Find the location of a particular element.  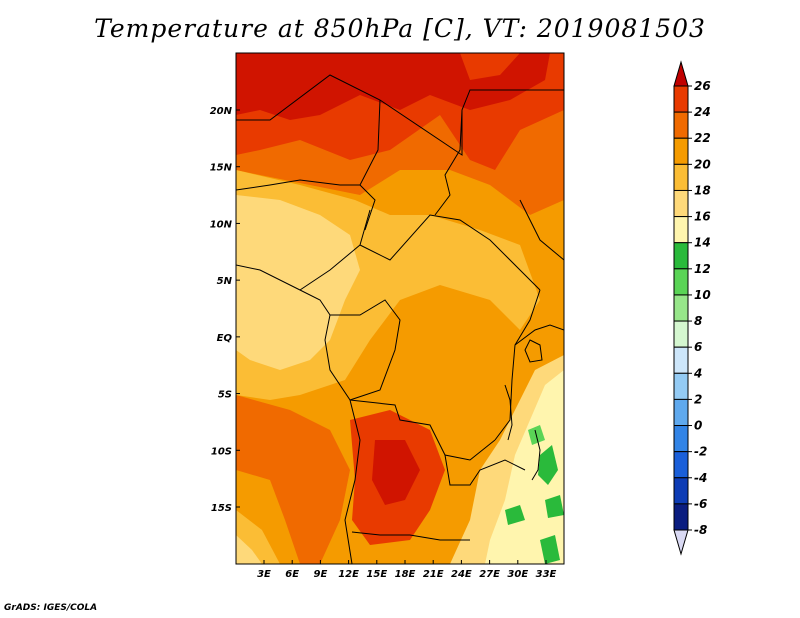

colorbar-label: 2 is located at coordinates (698, 399).